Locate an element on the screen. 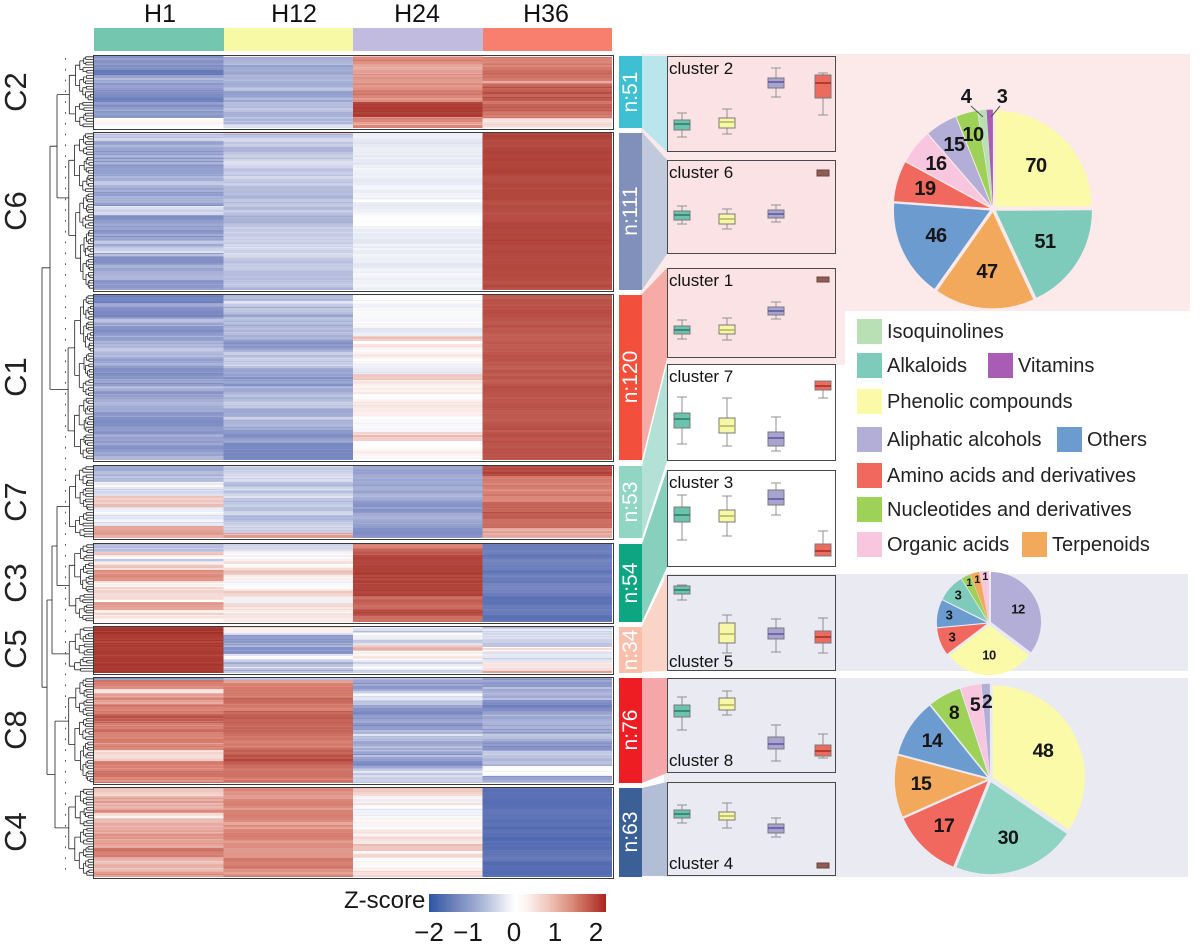  svg-text: 51 is located at coordinates (1045, 242).